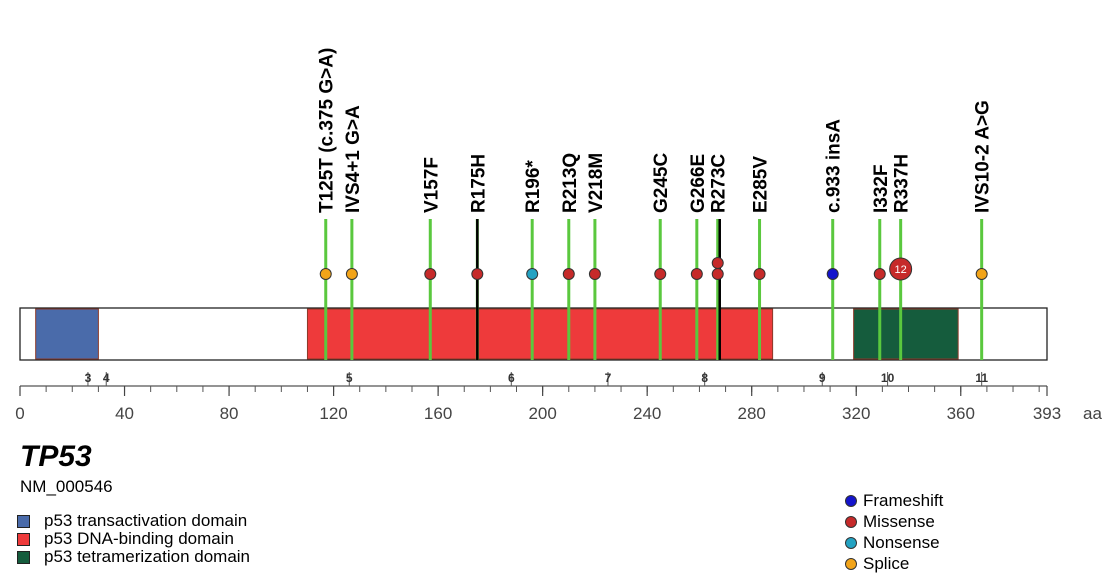  Describe the element at coordinates (147, 556) in the screenshot. I see `domain-legend-label: p53 tetramerization domain` at that location.